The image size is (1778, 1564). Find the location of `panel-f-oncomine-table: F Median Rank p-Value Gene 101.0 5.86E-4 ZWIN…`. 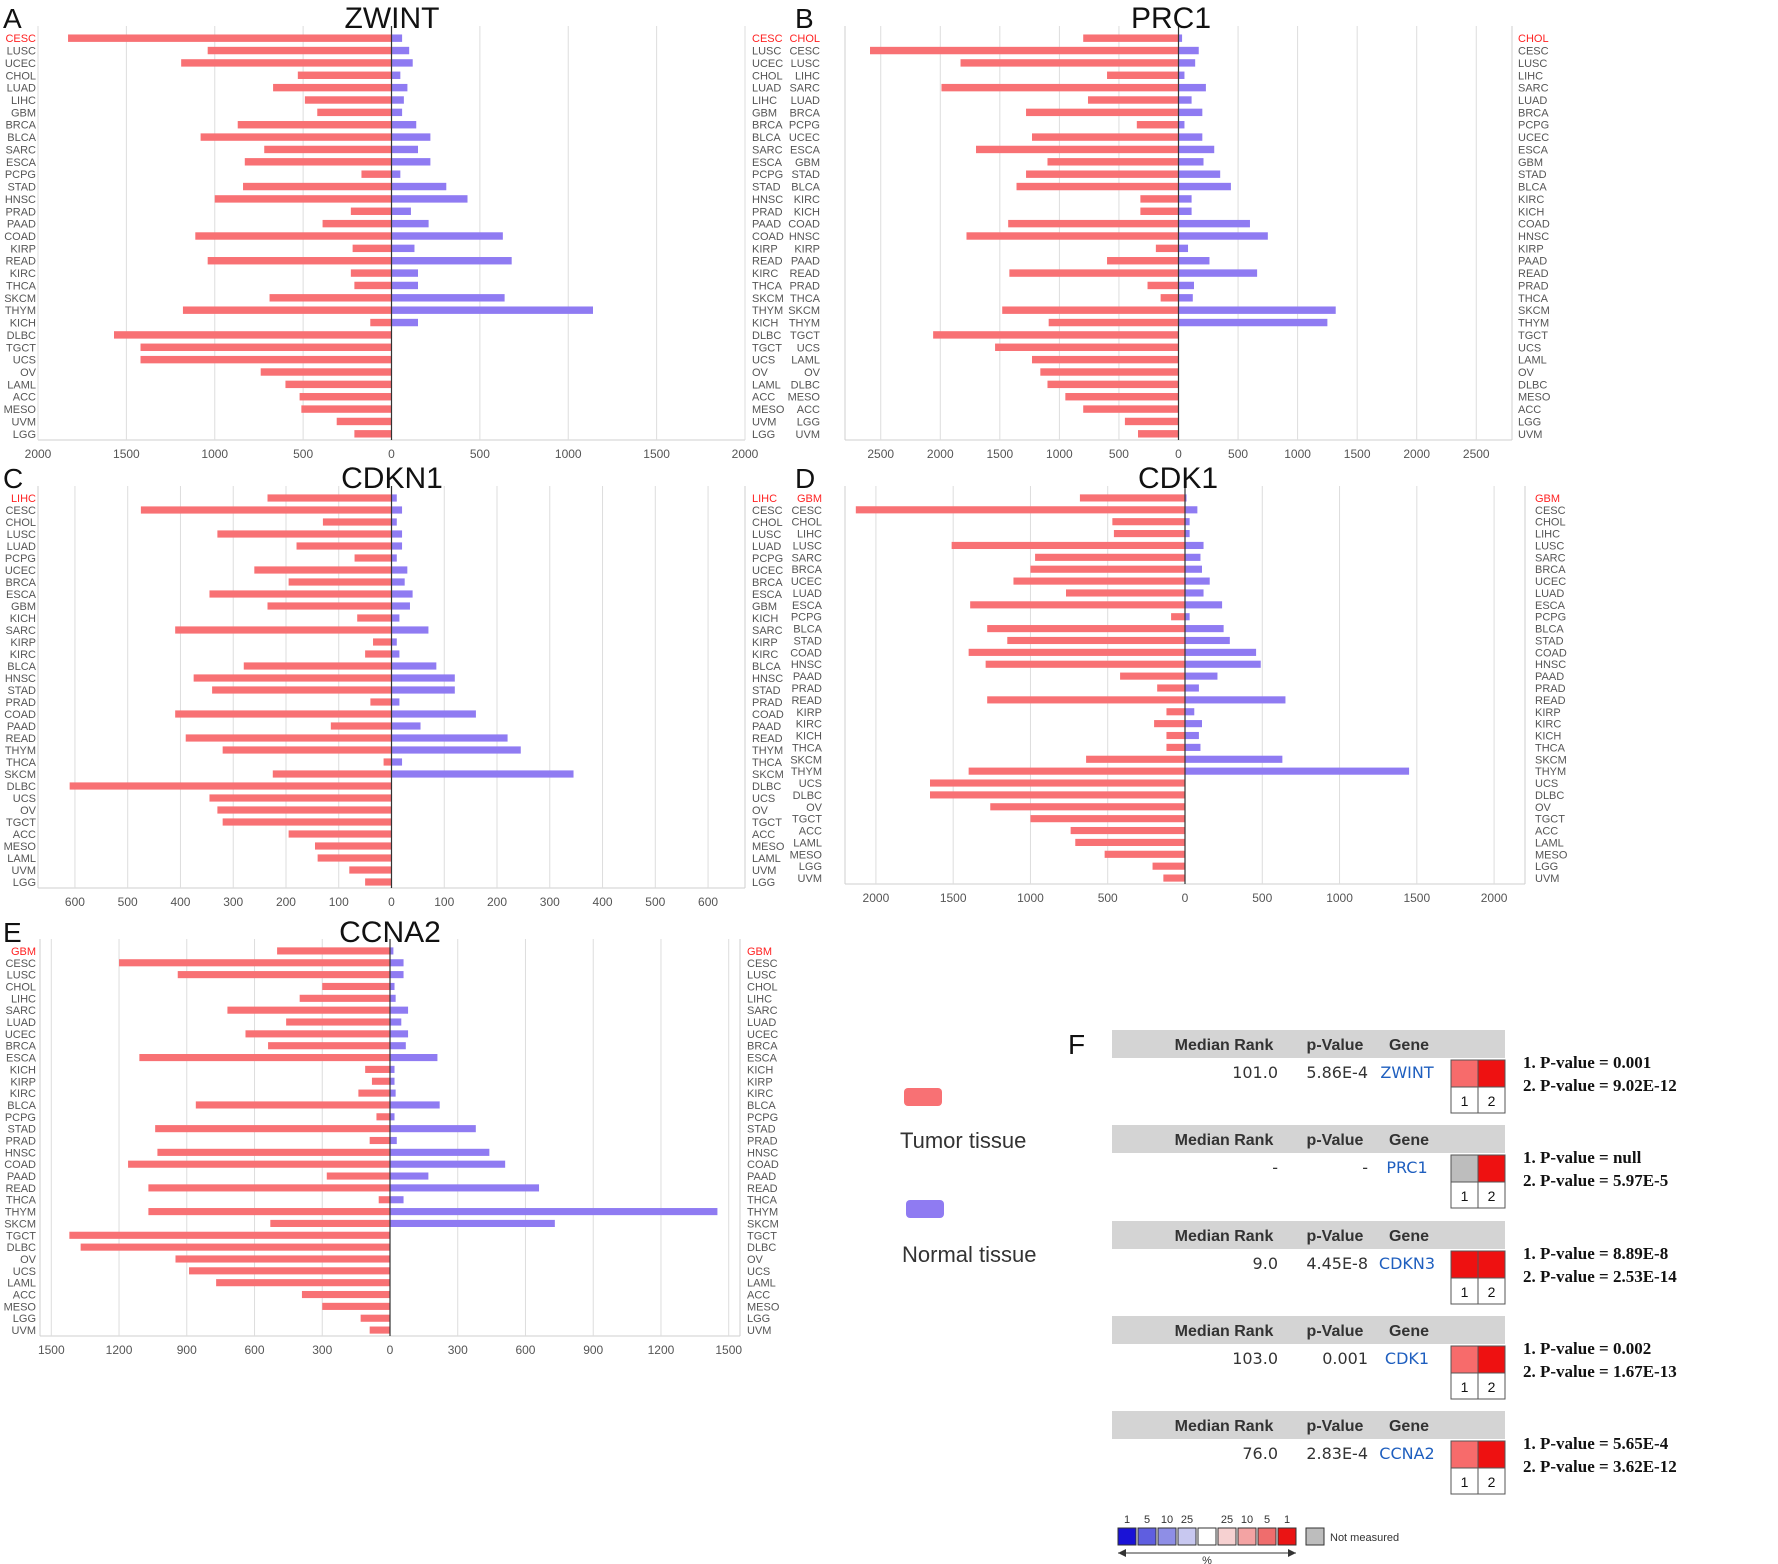

panel-f-oncomine-table: F Median Rank p-Value Gene 101.0 5.86E-4 ZWIN… is located at coordinates (1372, 1296).